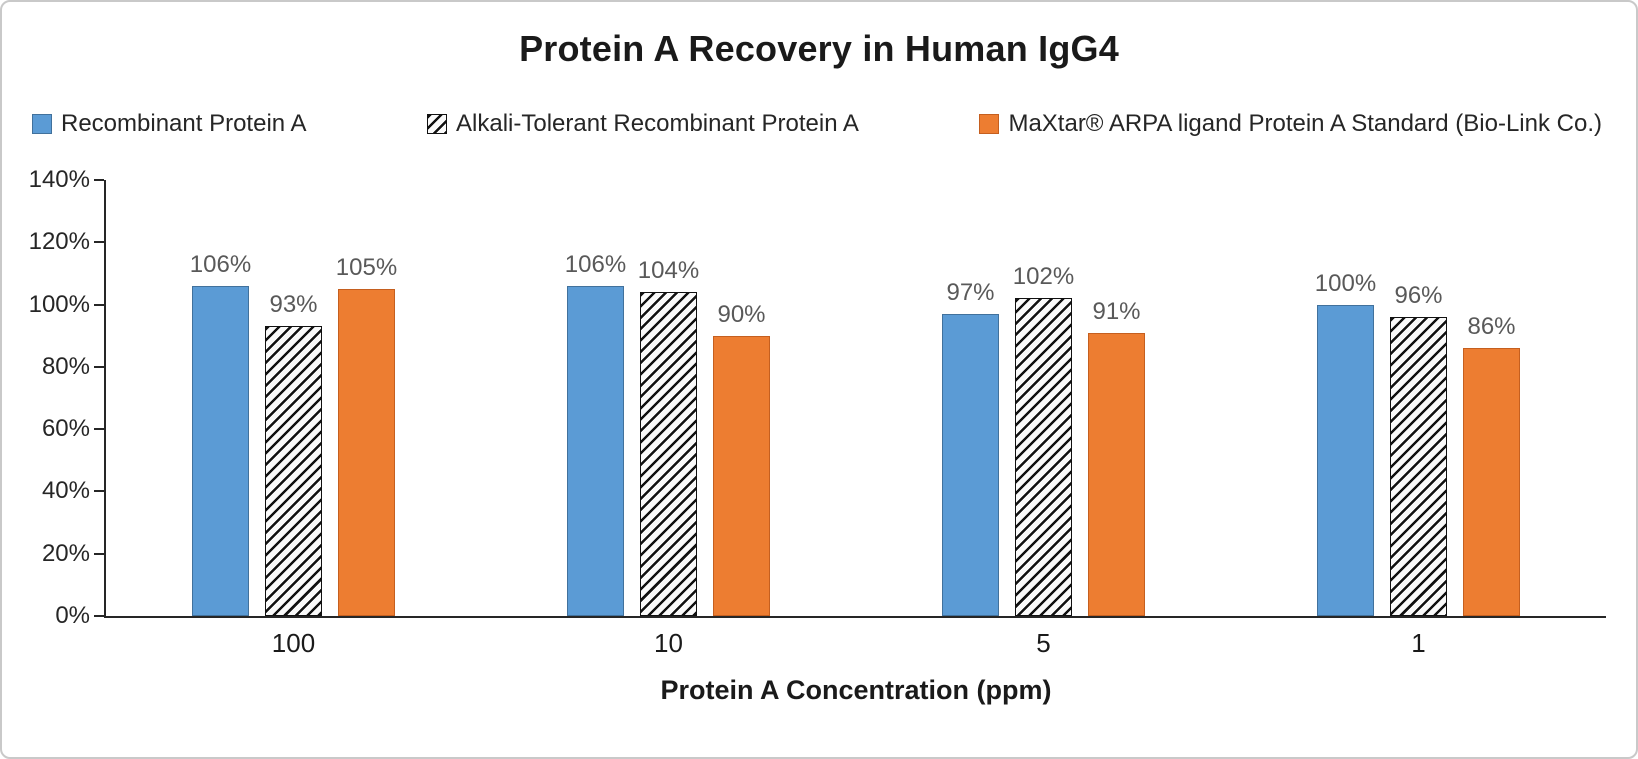 The height and width of the screenshot is (759, 1638). Describe the element at coordinates (819, 48) in the screenshot. I see `chart-title: Protein A Recovery in Human IgG4` at that location.